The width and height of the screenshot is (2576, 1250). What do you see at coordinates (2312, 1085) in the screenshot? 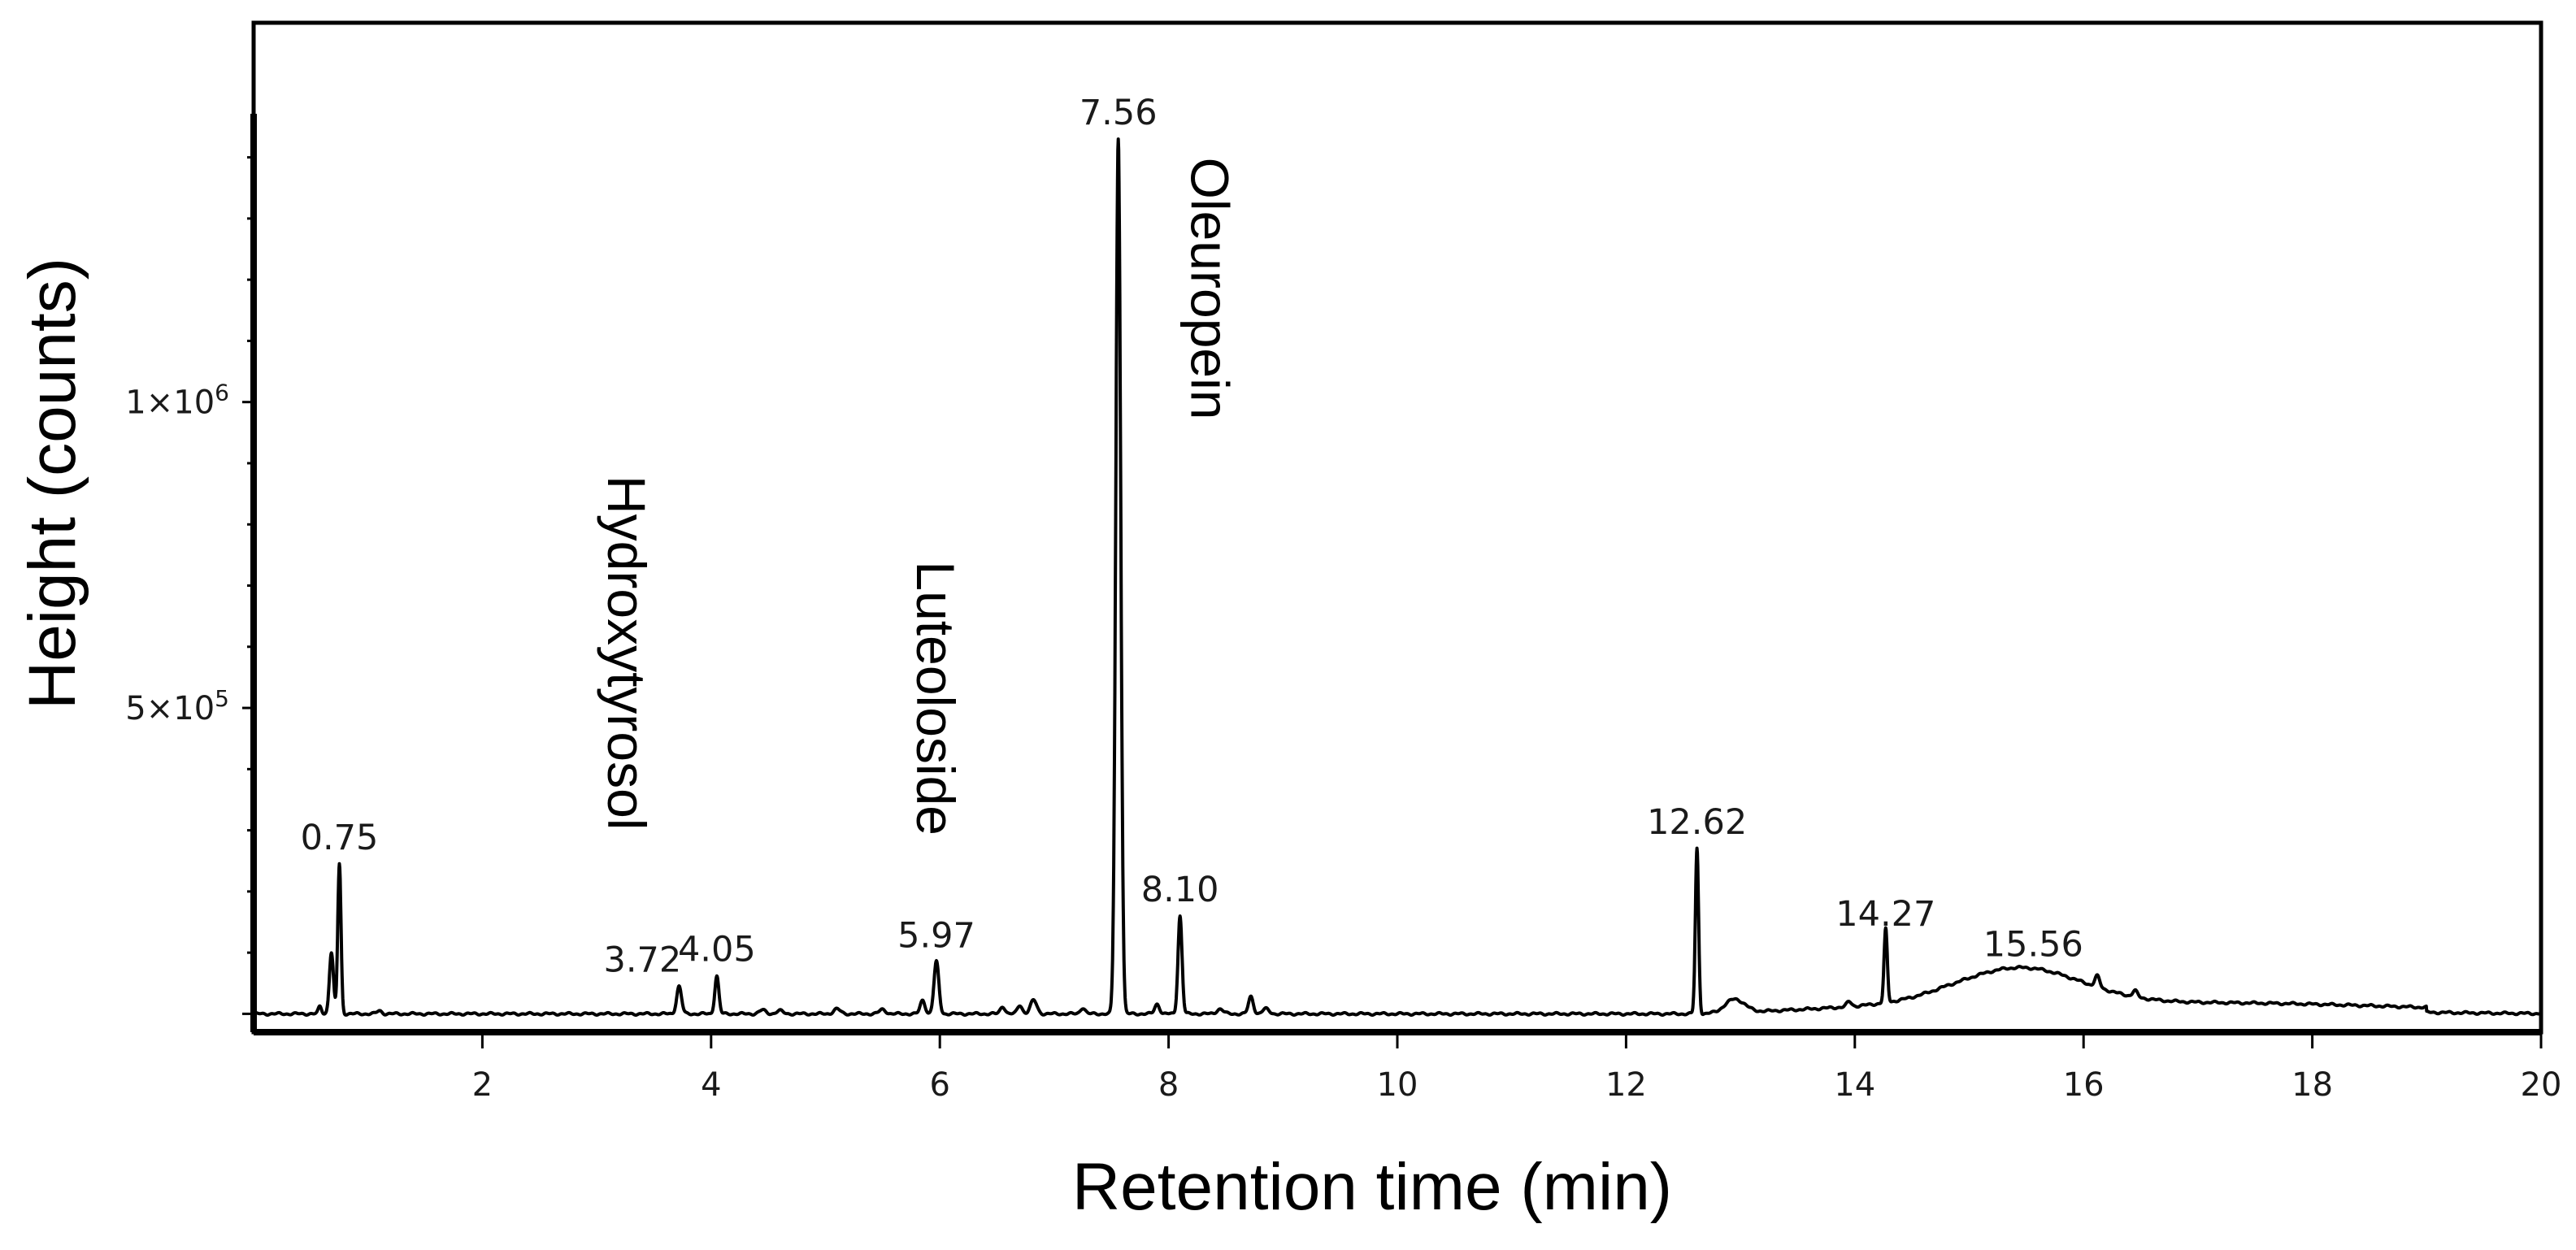
I see `x-tick-label: 18` at bounding box center [2312, 1085].